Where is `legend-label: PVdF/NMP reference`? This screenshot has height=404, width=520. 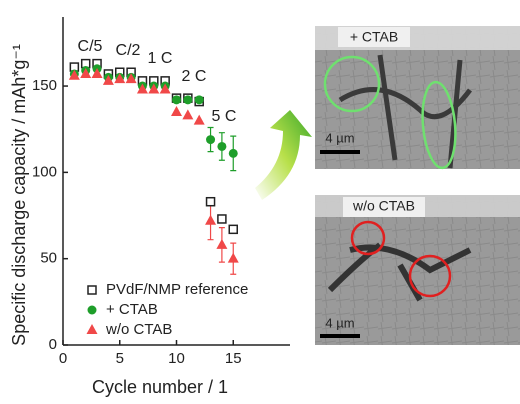
legend-label: PVdF/NMP reference is located at coordinates (177, 289).